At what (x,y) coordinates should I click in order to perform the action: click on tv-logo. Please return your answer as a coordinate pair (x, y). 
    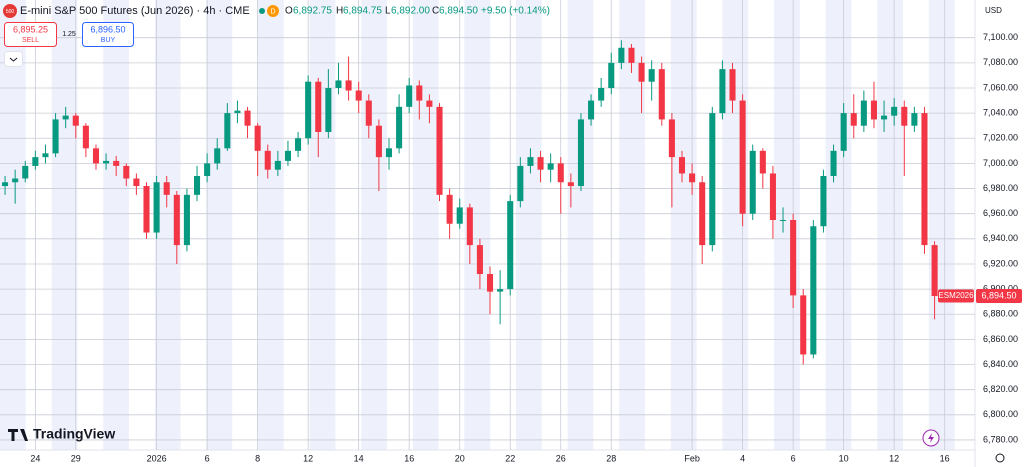
    Looking at the image, I should click on (18, 435).